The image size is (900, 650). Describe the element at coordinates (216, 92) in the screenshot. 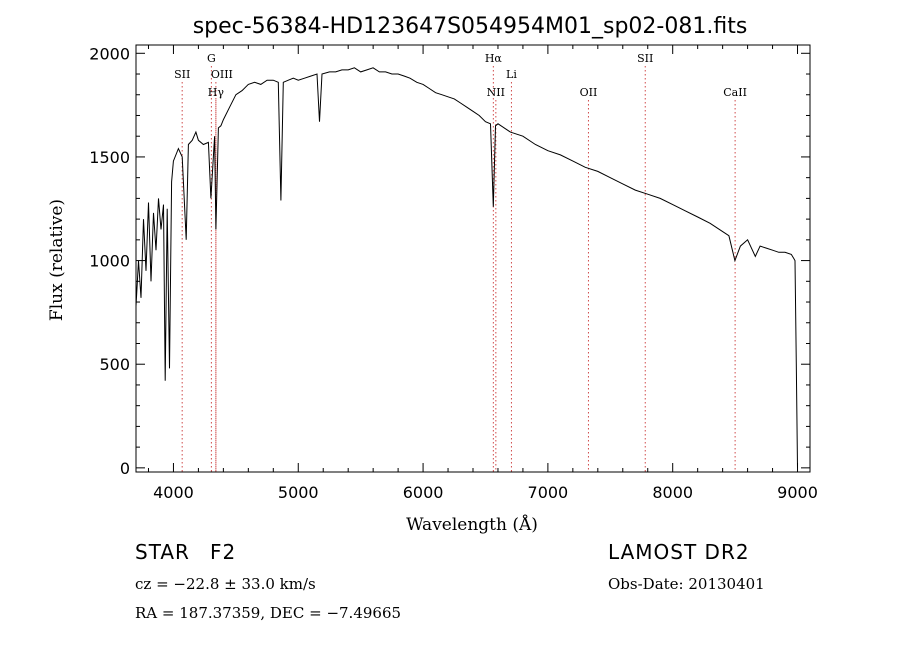

I see `spectral-line-label: Hγ` at that location.